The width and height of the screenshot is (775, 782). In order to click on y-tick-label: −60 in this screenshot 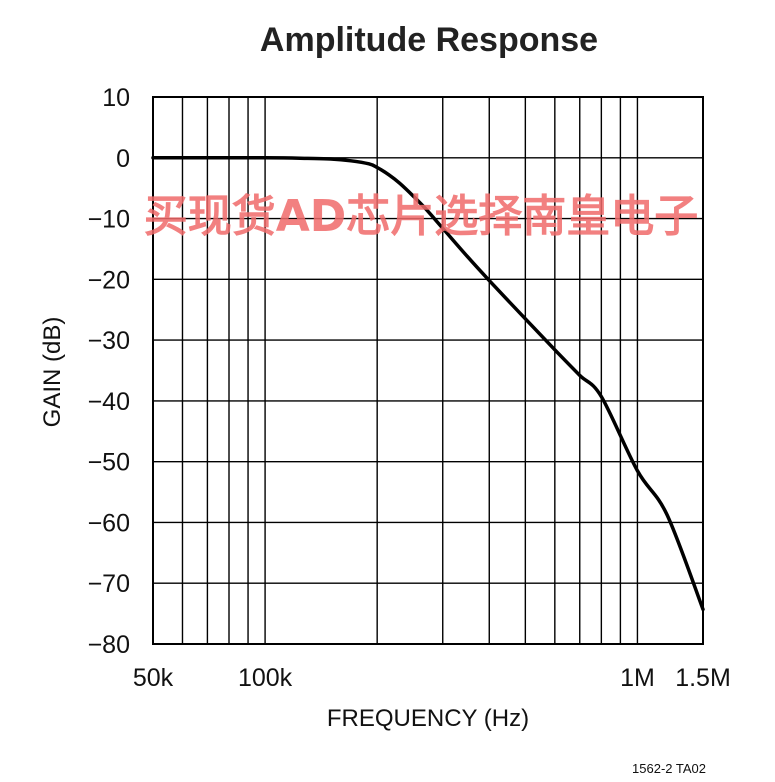, I will do `click(109, 523)`.